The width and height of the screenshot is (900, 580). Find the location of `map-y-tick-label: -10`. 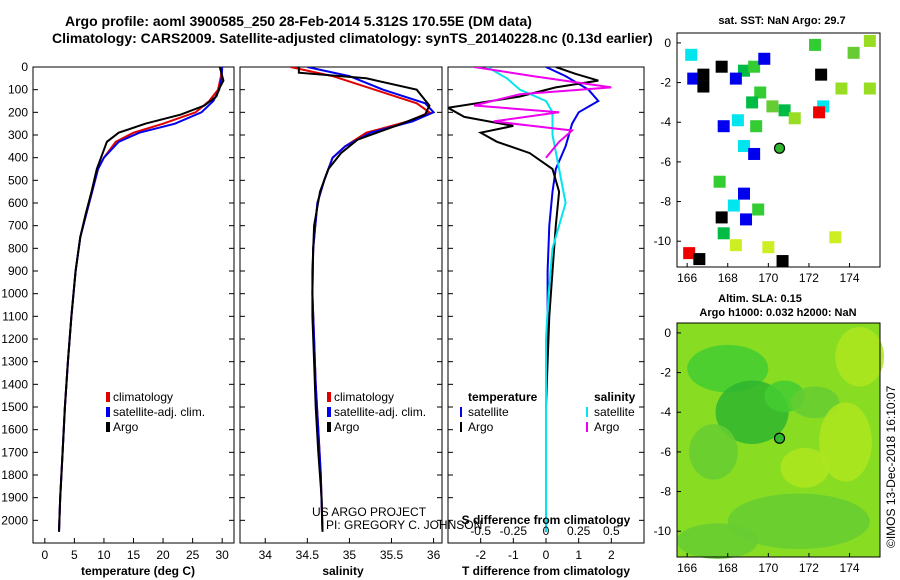

map-y-tick-label: -10 is located at coordinates (663, 241).